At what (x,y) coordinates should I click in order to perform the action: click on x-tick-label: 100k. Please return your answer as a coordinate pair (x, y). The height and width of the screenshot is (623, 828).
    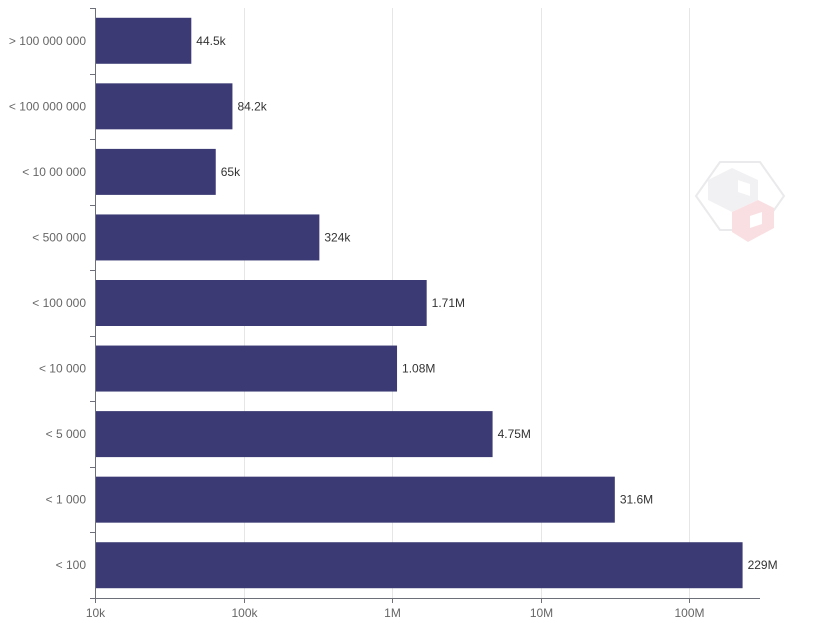
    Looking at the image, I should click on (244, 613).